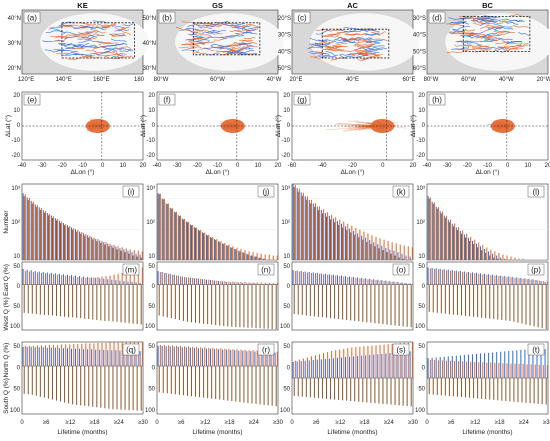 This screenshot has width=550, height=441. I want to click on bar-y-tick: 0, so click(19, 287).